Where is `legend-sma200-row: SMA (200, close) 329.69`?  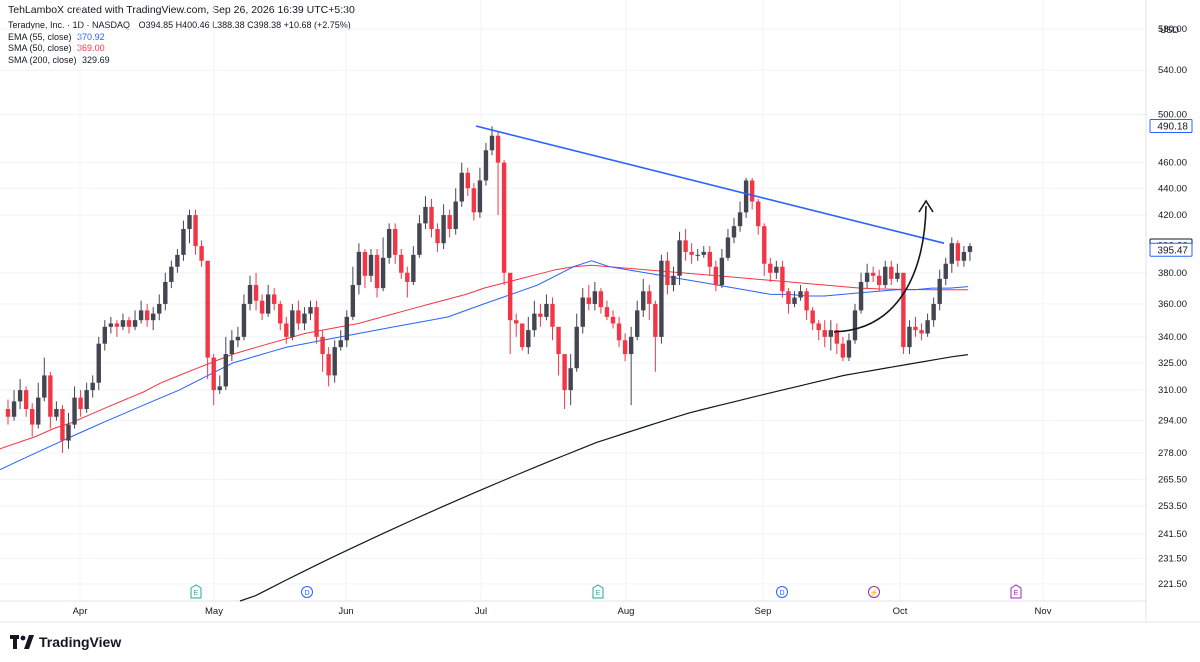
legend-sma200-row: SMA (200, close) 329.69 is located at coordinates (179, 61).